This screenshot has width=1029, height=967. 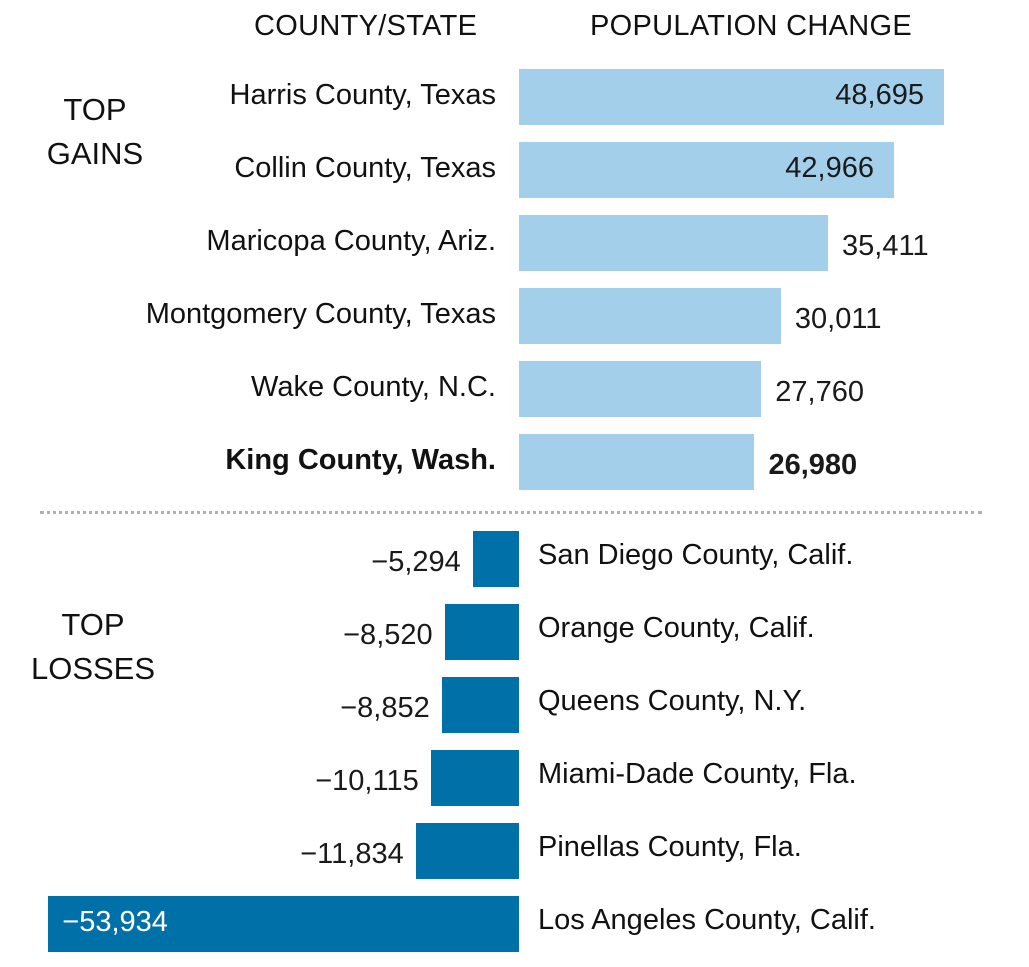 I want to click on value-label: 27,760, so click(x=819, y=392).